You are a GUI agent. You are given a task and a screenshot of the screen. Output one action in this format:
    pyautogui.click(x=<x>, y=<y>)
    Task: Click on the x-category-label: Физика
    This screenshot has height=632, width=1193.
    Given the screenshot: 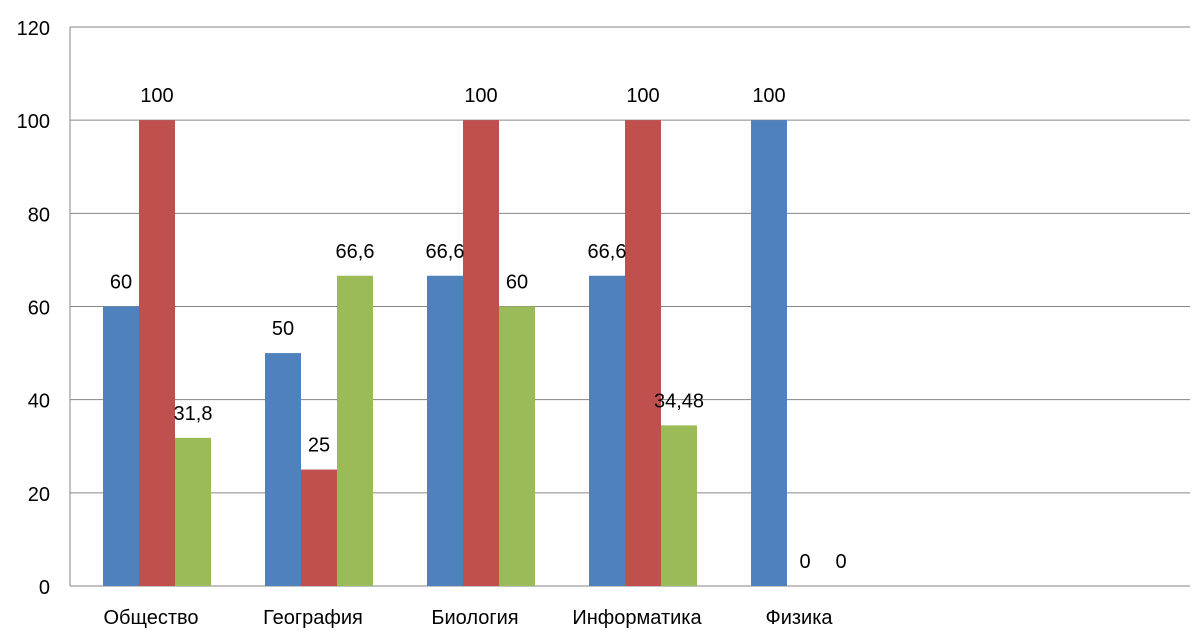 What is the action you would take?
    pyautogui.click(x=799, y=618)
    